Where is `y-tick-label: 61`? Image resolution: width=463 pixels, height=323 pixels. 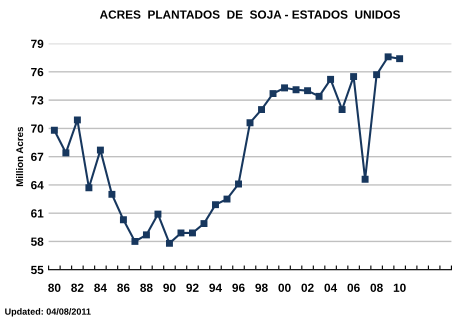
y-tick-label: 61 is located at coordinates (37, 213).